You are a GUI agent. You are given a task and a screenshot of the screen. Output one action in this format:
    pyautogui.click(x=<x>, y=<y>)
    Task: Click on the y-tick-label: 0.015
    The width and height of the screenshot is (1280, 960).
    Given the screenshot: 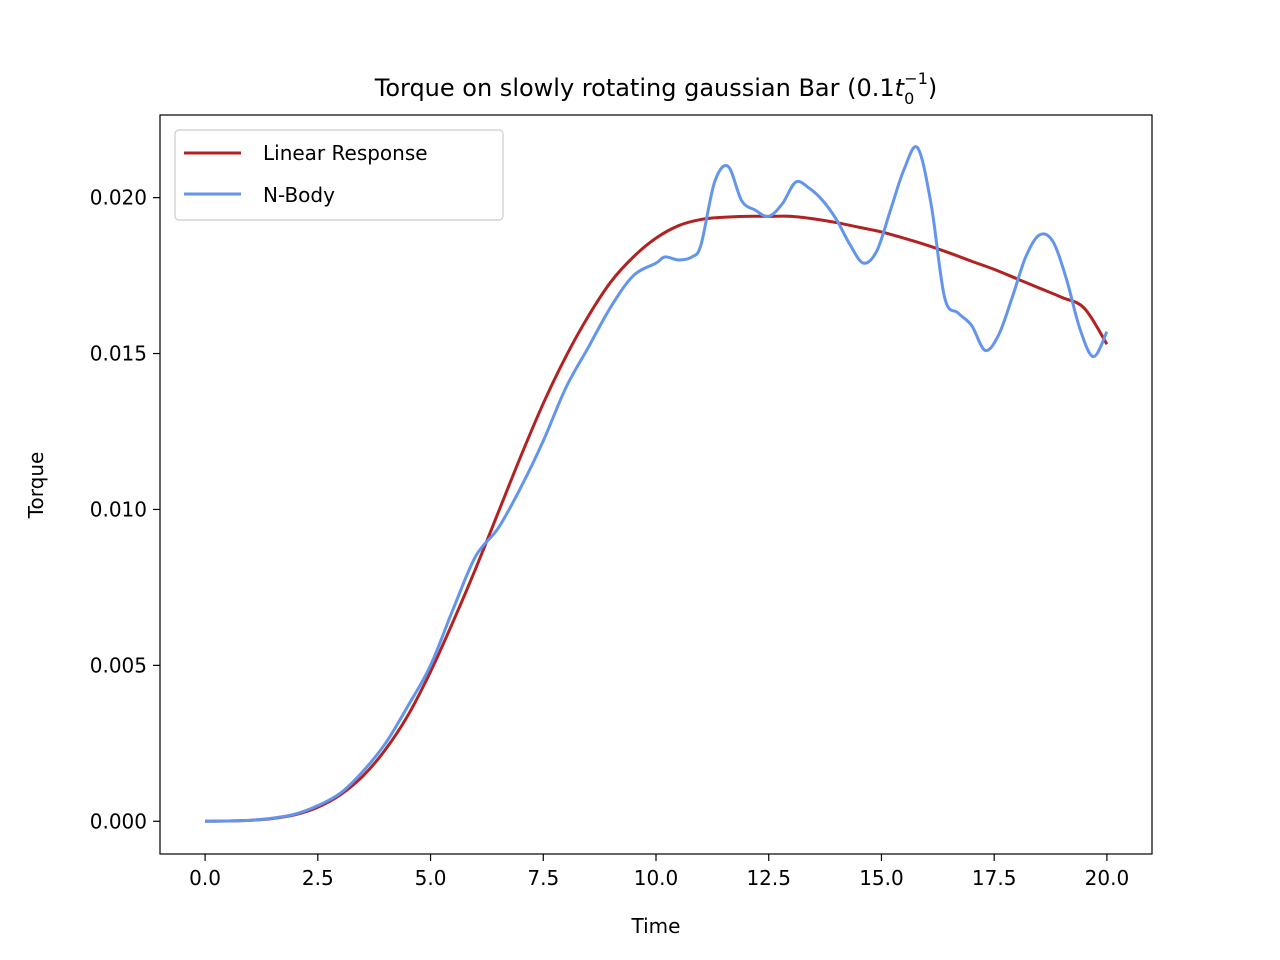 What is the action you would take?
    pyautogui.click(x=118, y=354)
    